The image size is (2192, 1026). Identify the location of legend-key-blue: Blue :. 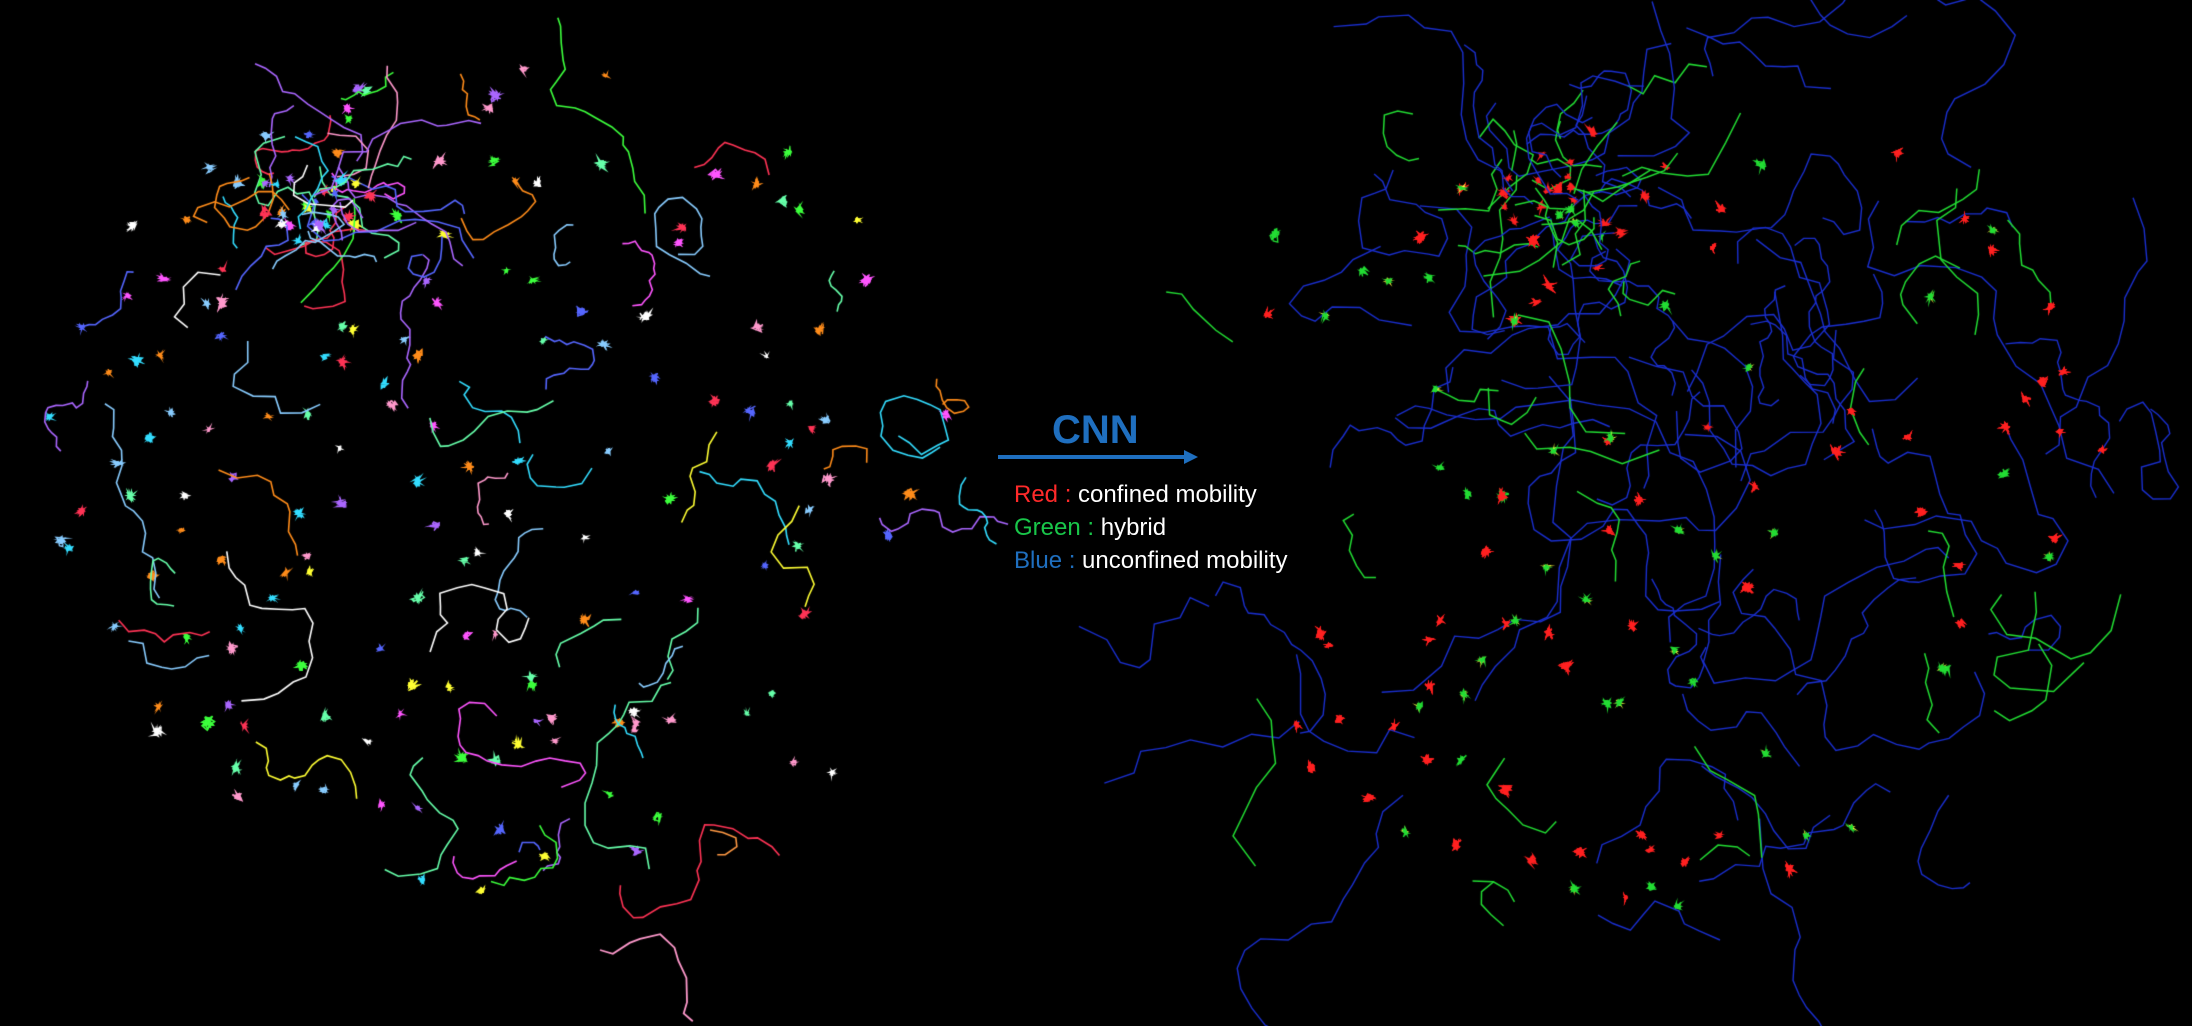
(1045, 560).